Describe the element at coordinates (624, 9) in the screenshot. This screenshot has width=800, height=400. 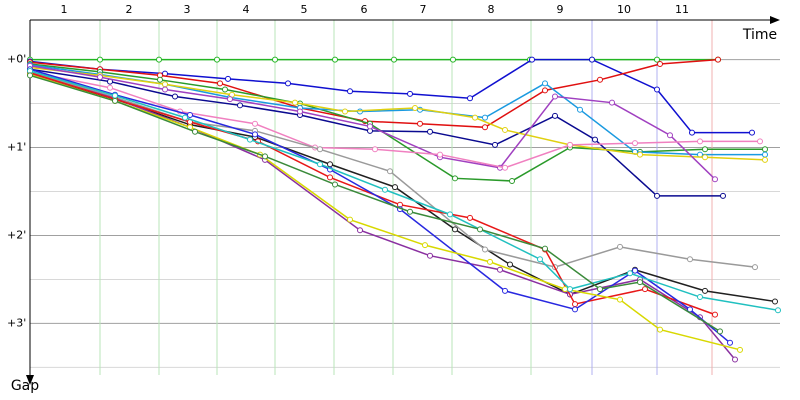
I see `x-tick-label: 10` at that location.